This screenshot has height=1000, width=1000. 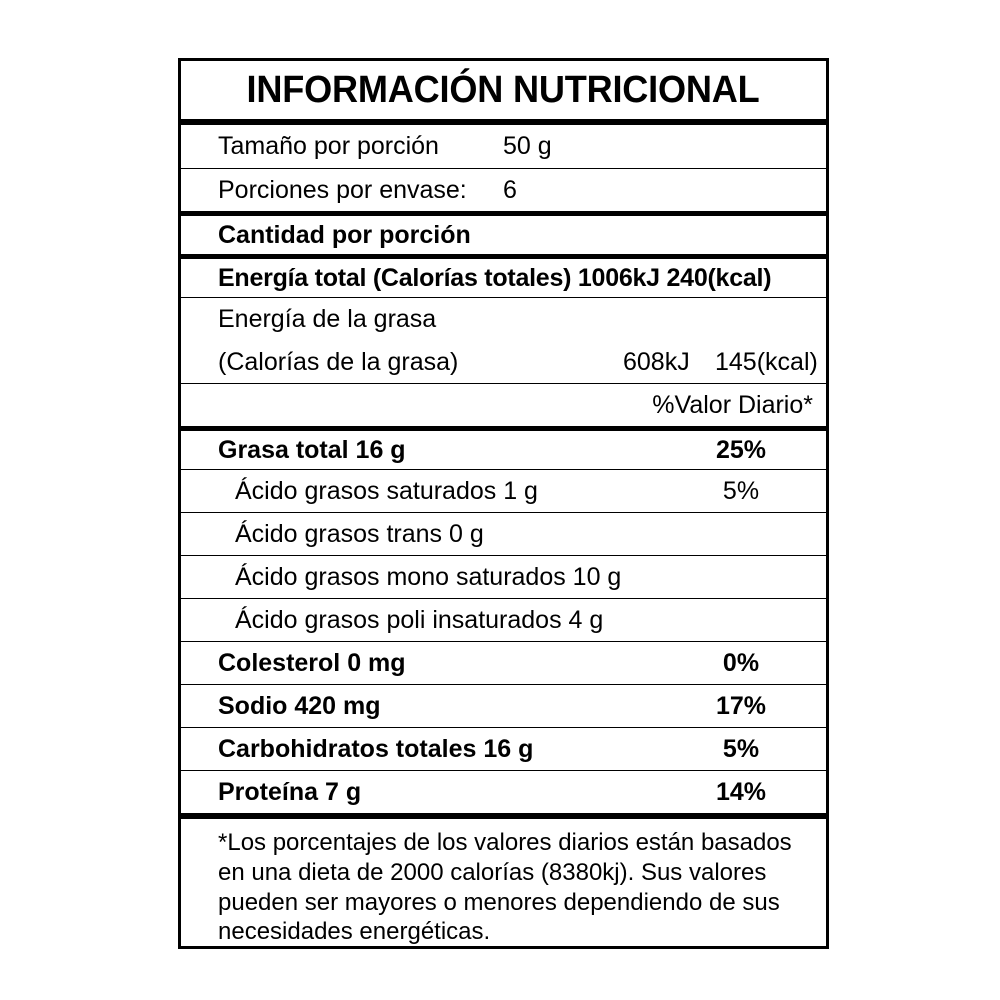 I want to click on nutrient-name: Sodio 420 mg, so click(x=299, y=705).